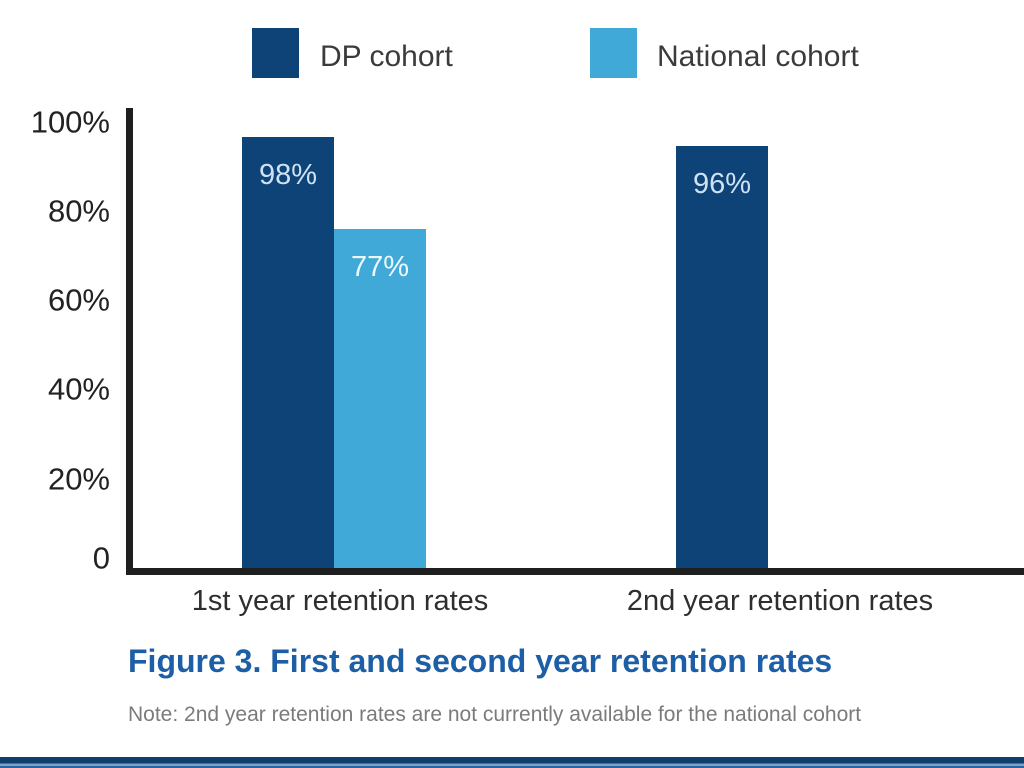 The image size is (1024, 768). What do you see at coordinates (380, 398) in the screenshot?
I see `bar-national-cohort-category-1: 77%` at bounding box center [380, 398].